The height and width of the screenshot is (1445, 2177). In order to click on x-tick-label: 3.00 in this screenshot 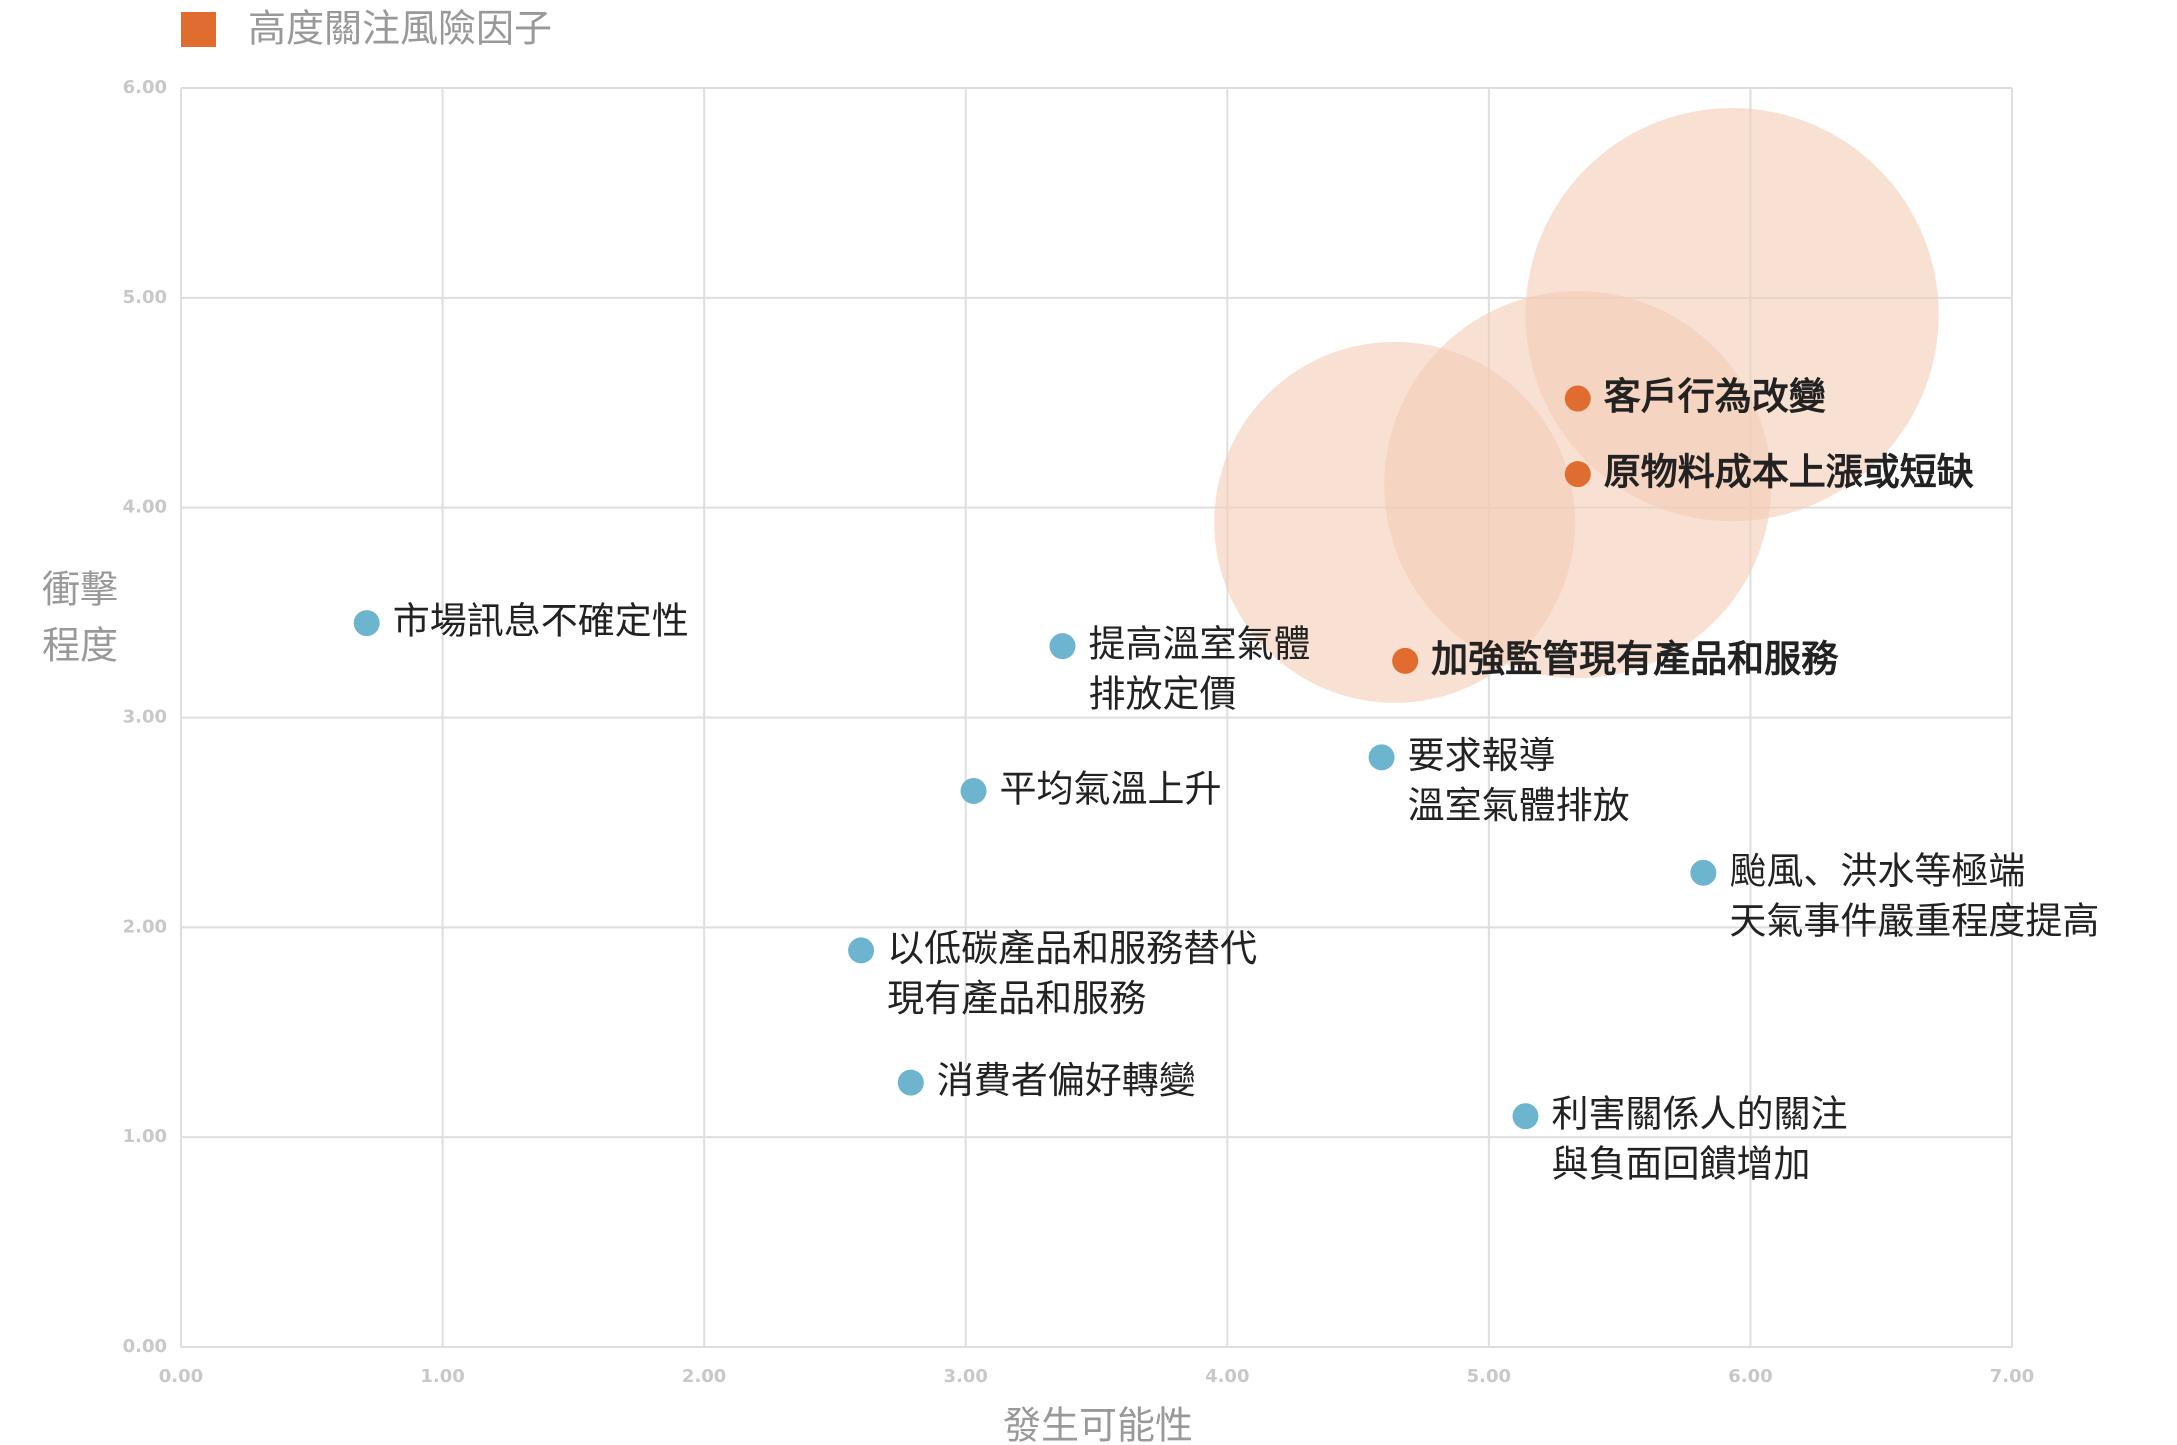, I will do `click(966, 1376)`.